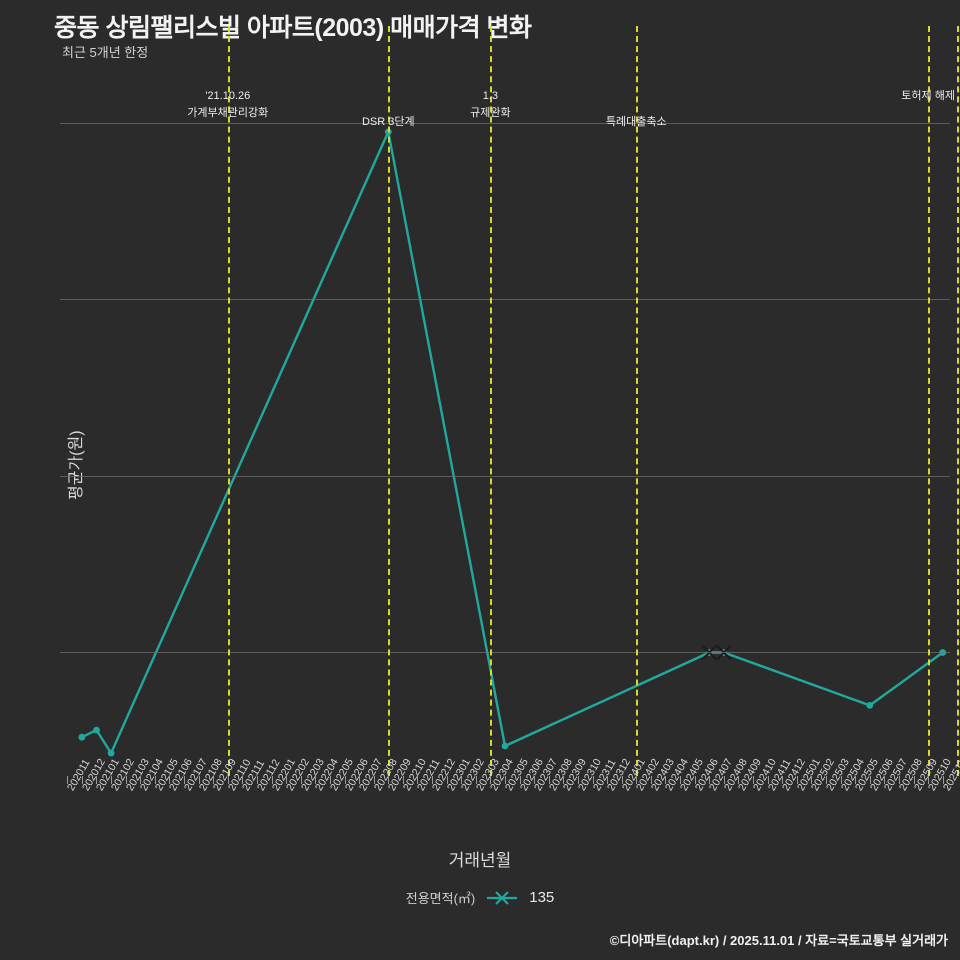 The image size is (960, 960). I want to click on event-annotation-text: 가계부채관리강화, so click(228, 113).